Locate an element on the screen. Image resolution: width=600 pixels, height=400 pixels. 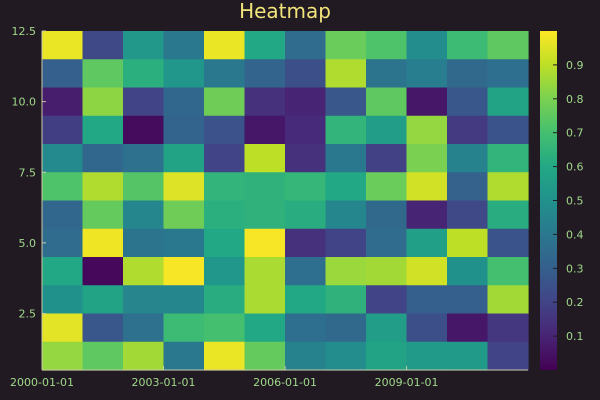
y-axis-ticks: 2.5 5.0 7.5 10.0 12.5 is located at coordinates (29, 173).